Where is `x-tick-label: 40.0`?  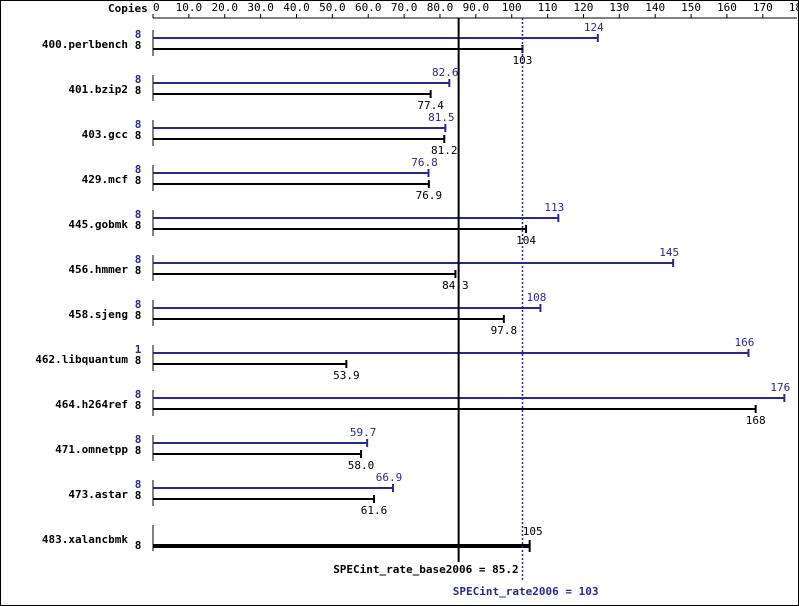 x-tick-label: 40.0 is located at coordinates (296, 7).